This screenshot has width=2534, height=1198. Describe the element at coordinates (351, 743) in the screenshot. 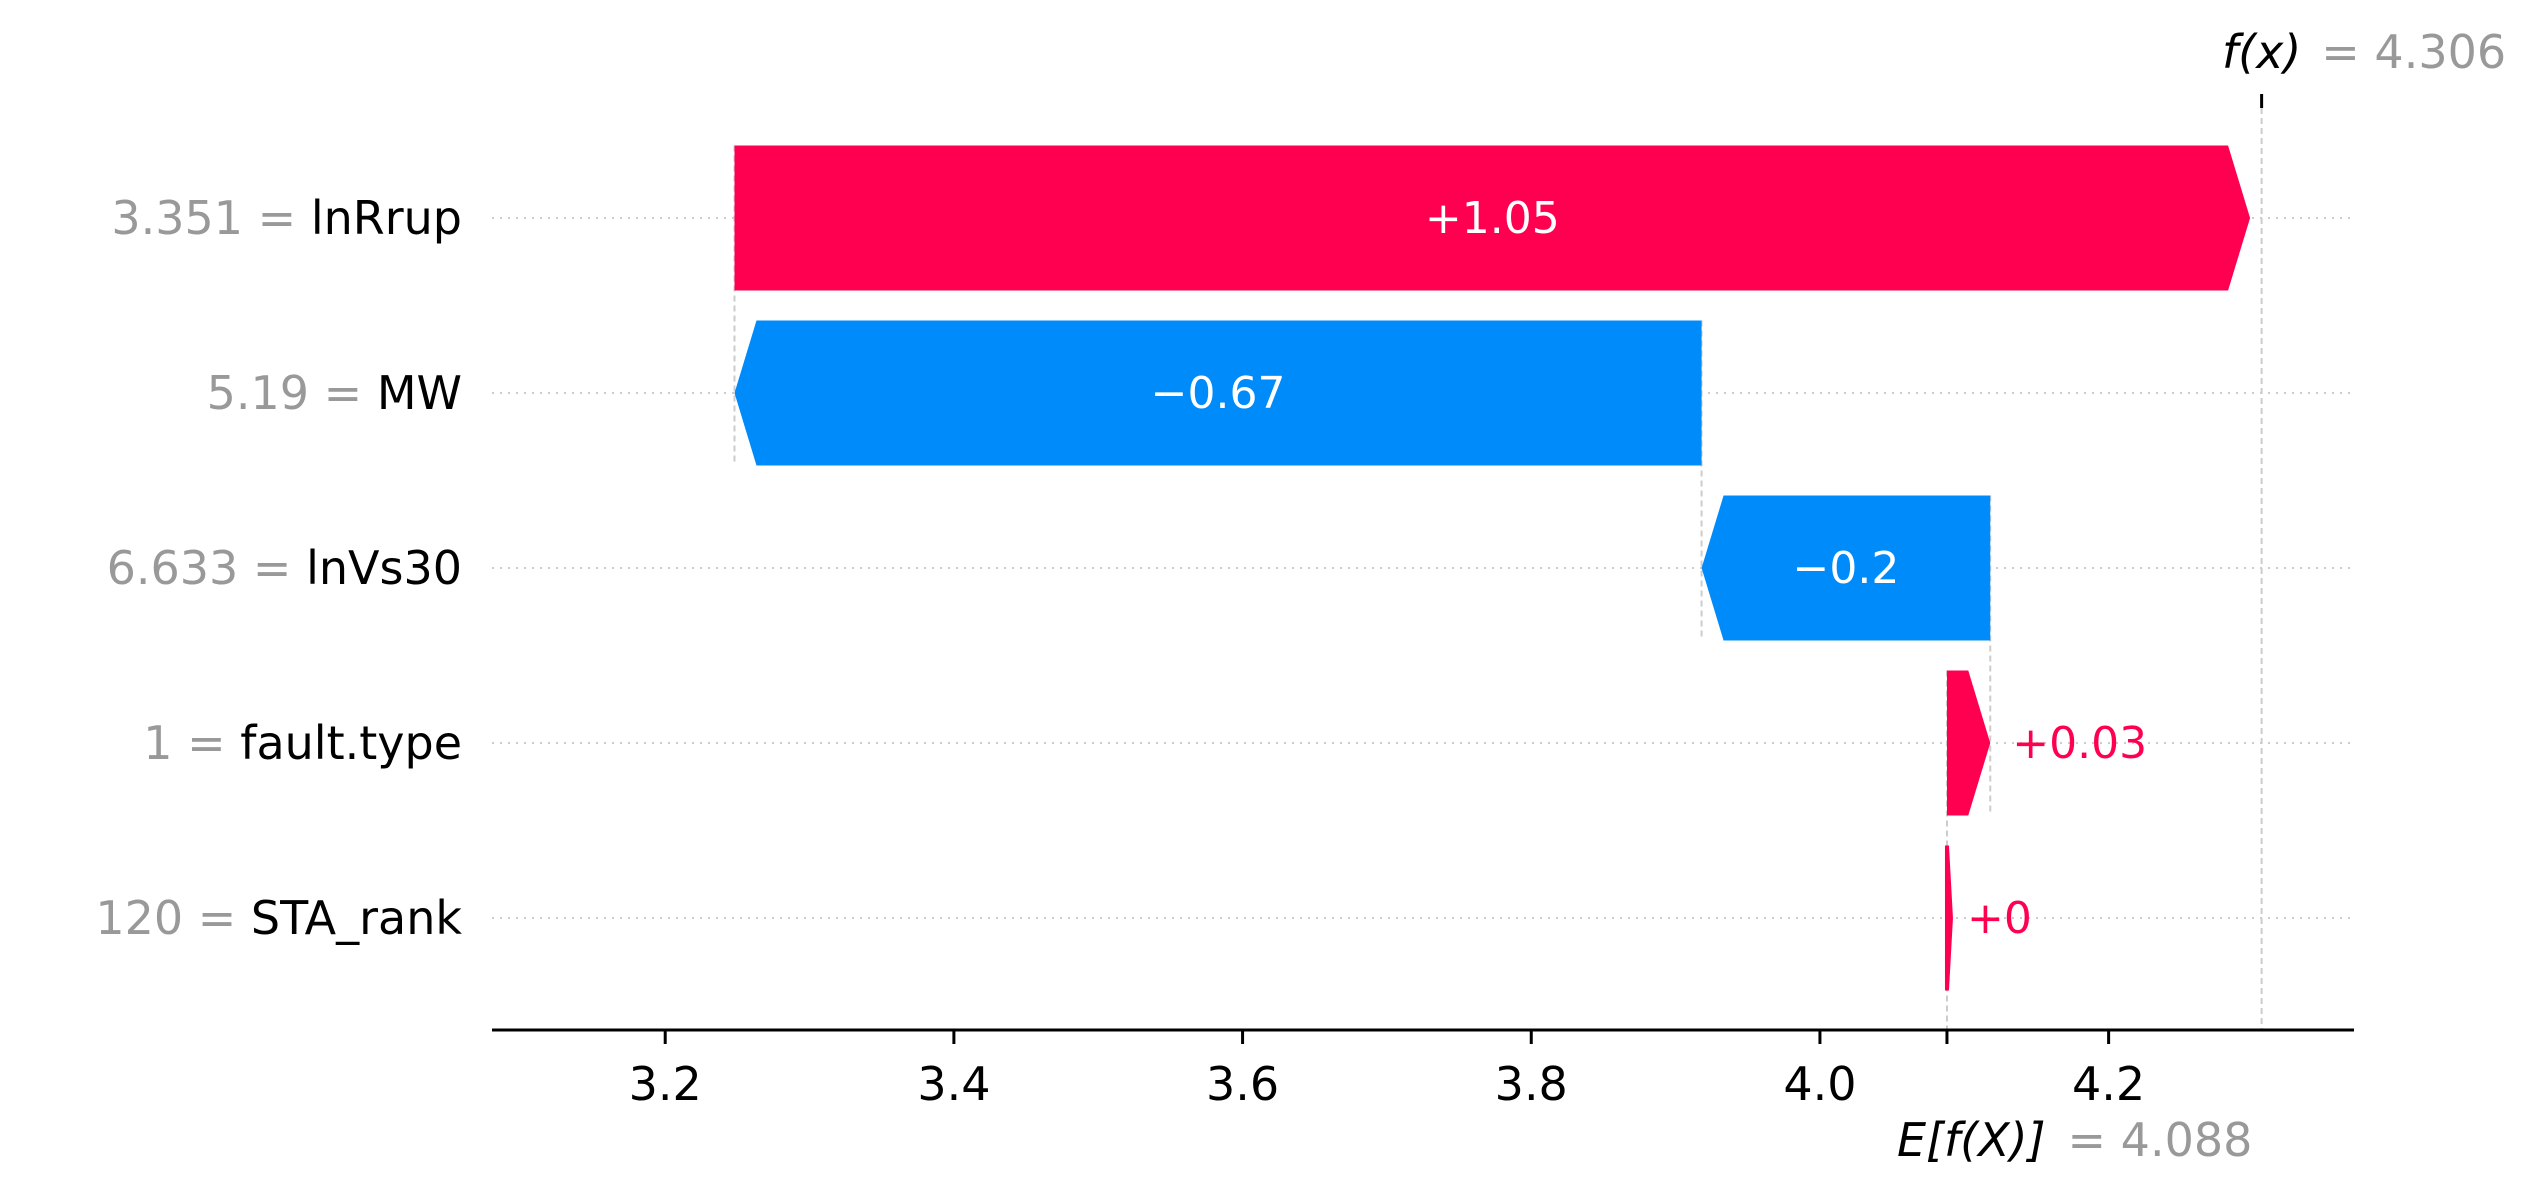

I see `feature-name: fault.type` at that location.